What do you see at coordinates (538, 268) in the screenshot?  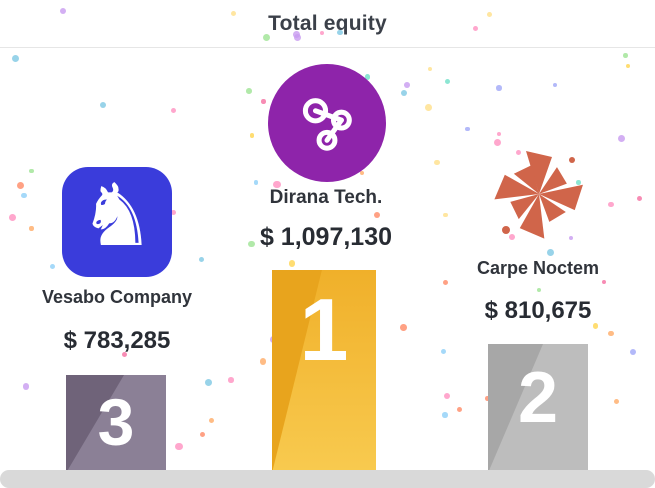 I see `company-label-carpe: Carpe Noctem` at bounding box center [538, 268].